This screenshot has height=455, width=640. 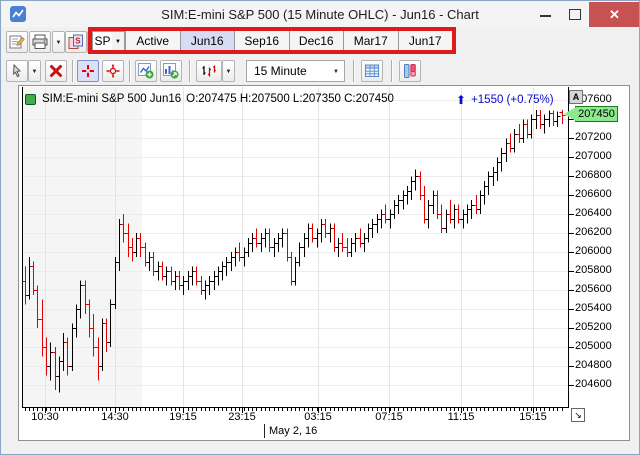 What do you see at coordinates (512, 100) in the screenshot?
I see `net-change-text: +1550 (+0.75%)` at bounding box center [512, 100].